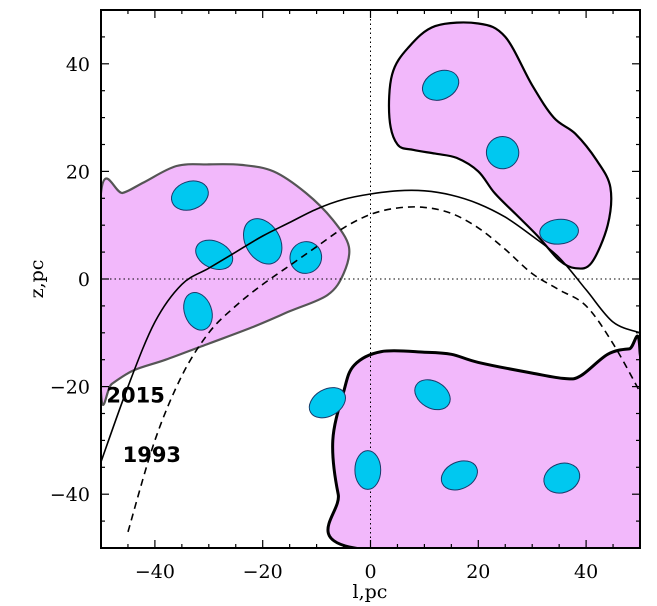  Describe the element at coordinates (84, 280) in the screenshot. I see `y-tick-label: 0` at that location.